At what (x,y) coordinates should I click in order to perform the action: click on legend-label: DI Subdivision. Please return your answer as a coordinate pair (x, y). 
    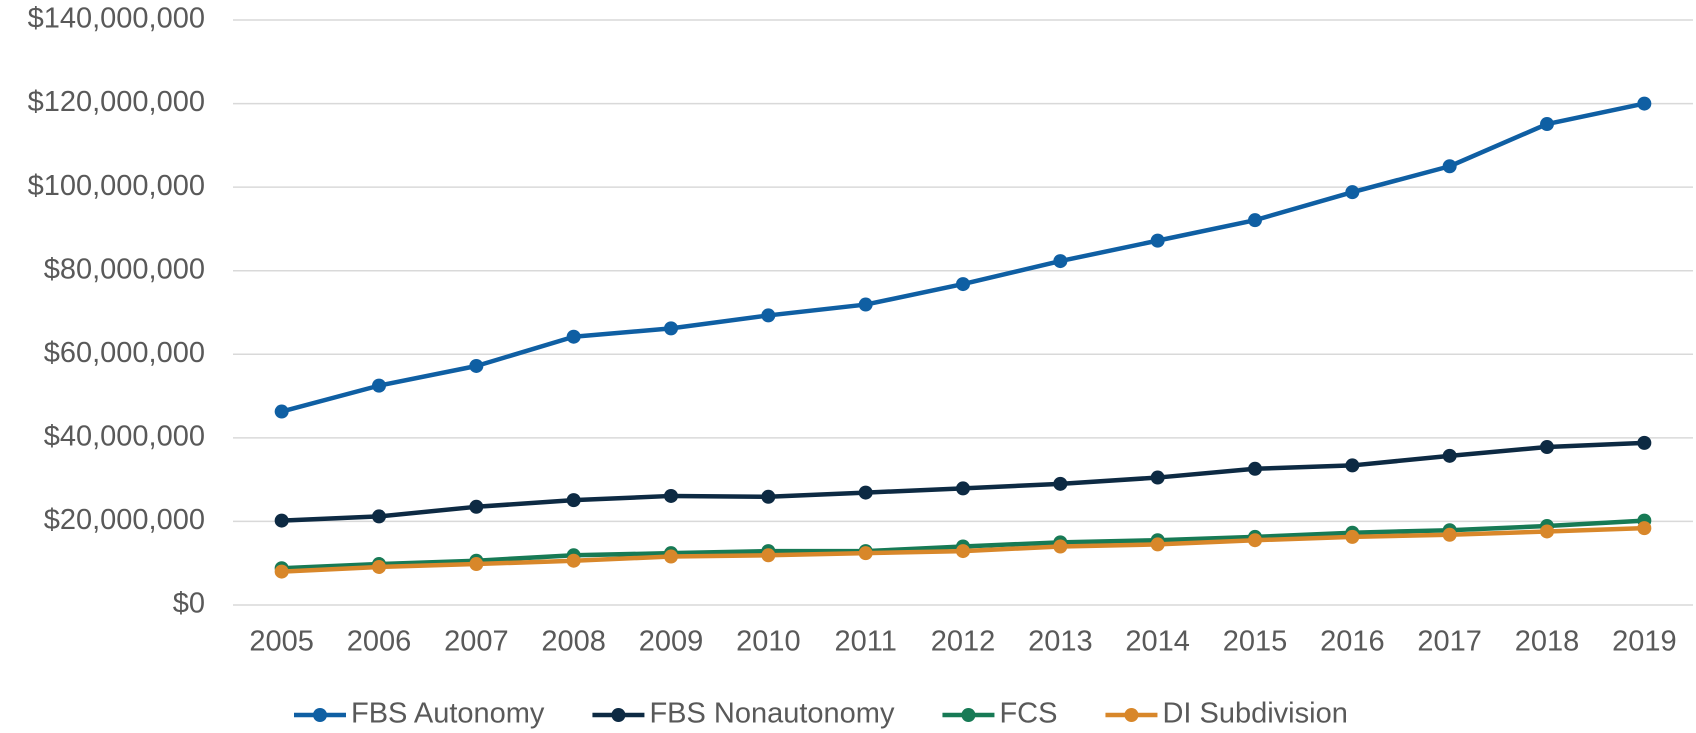
    Looking at the image, I should click on (1254, 714).